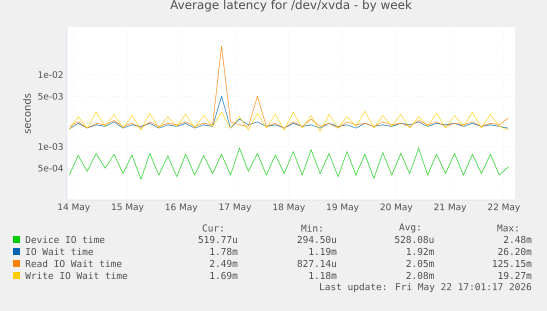 This screenshot has width=547, height=311. I want to click on text: 2.48m, so click(518, 240).